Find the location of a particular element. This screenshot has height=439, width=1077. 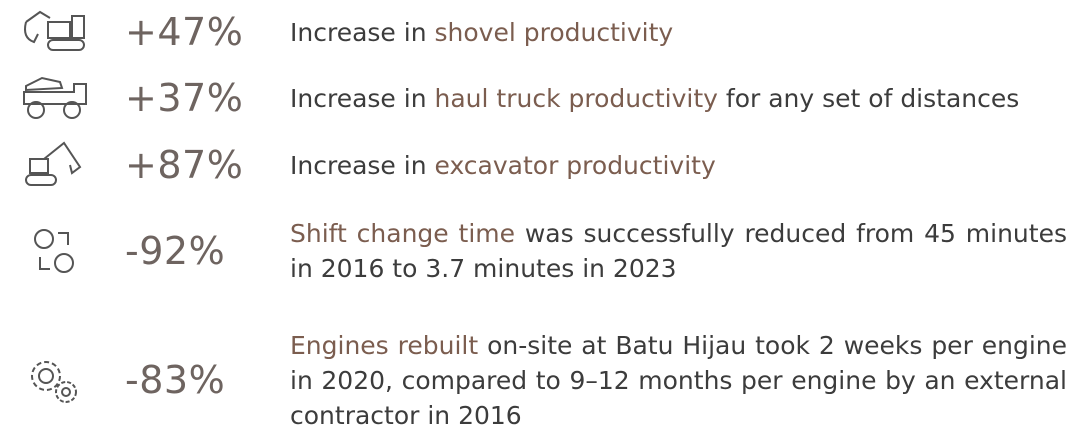

highlight-text: excavator productivity is located at coordinates (575, 165).